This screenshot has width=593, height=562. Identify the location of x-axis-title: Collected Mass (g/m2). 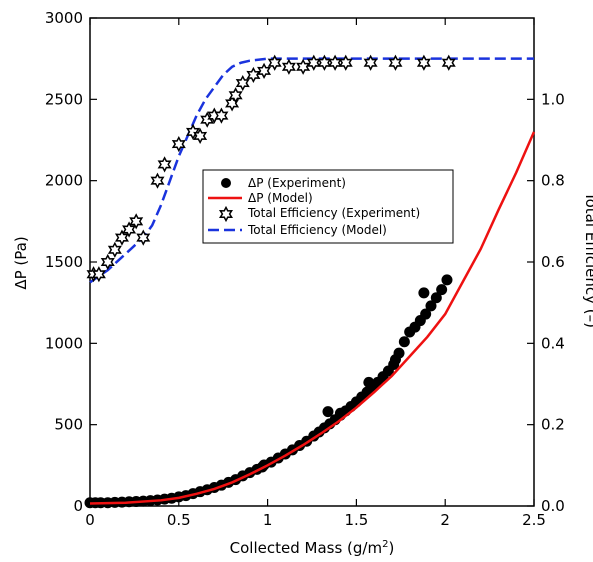
(312, 548).